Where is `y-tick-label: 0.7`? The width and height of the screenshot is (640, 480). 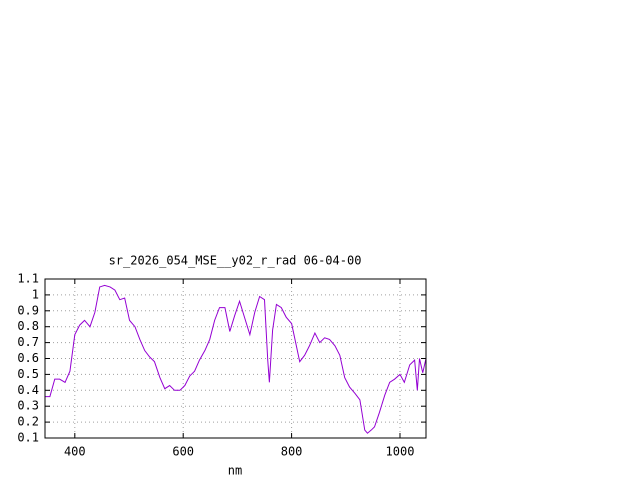
y-tick-label: 0.7 is located at coordinates (28, 342).